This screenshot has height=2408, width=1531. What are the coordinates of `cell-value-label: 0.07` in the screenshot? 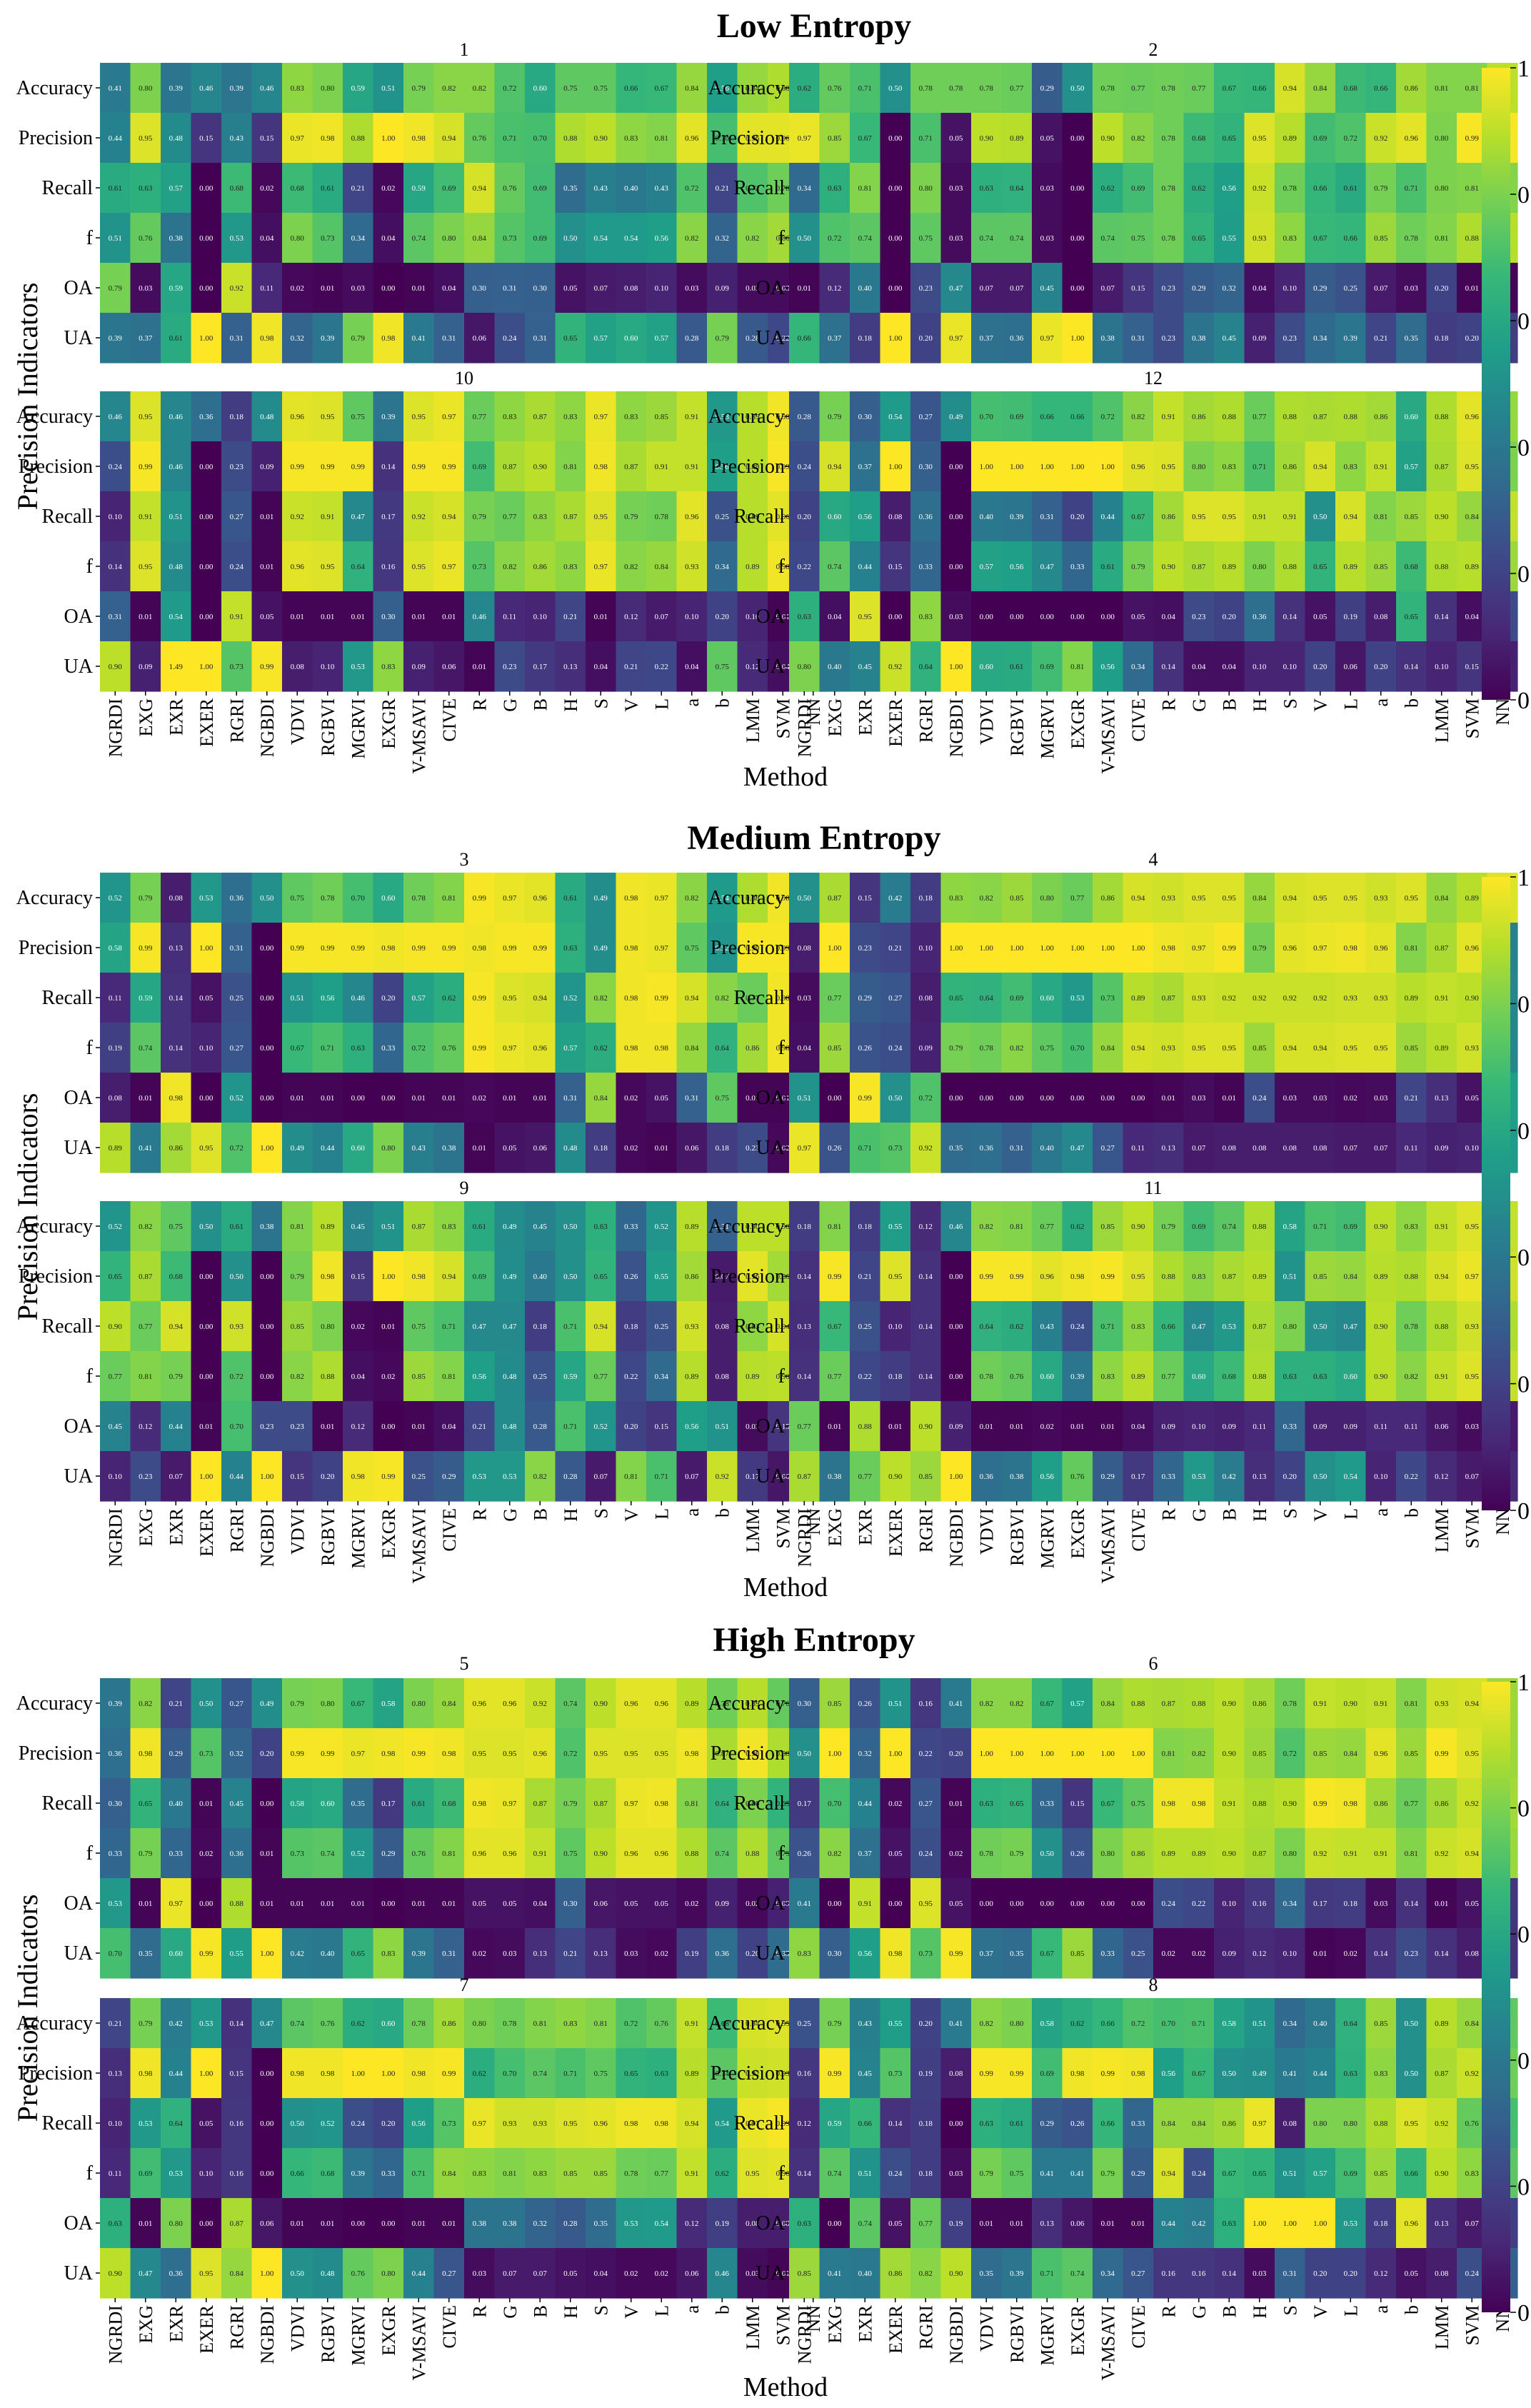 It's located at (540, 2273).